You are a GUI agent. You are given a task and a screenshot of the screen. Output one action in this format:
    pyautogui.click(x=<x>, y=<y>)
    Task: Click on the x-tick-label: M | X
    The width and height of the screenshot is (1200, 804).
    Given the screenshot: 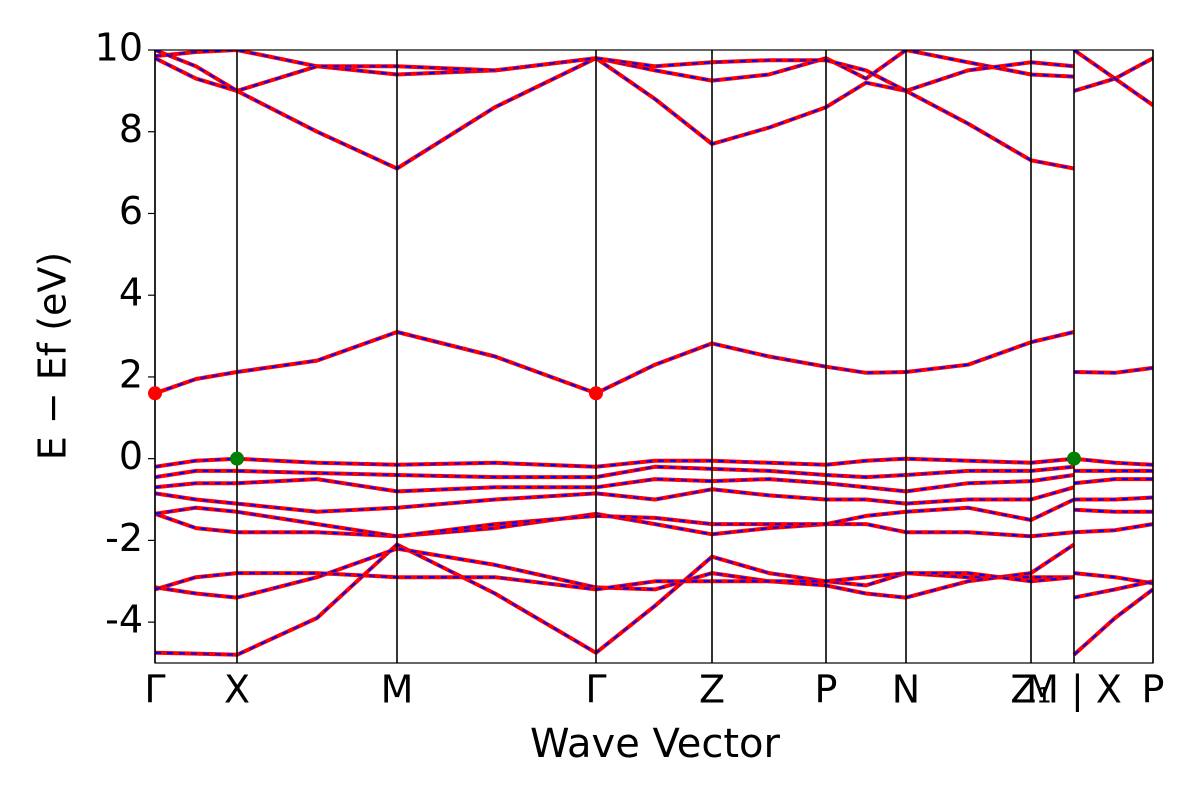 What is the action you would take?
    pyautogui.click(x=1074, y=690)
    